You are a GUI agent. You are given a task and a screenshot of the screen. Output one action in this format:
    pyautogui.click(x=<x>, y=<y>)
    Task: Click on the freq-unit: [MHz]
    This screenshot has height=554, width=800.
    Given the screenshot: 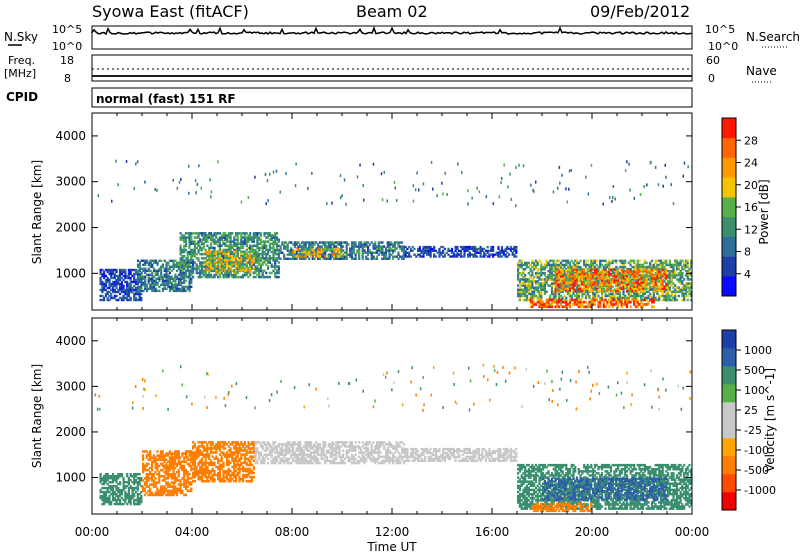 What is the action you would take?
    pyautogui.click(x=20, y=73)
    